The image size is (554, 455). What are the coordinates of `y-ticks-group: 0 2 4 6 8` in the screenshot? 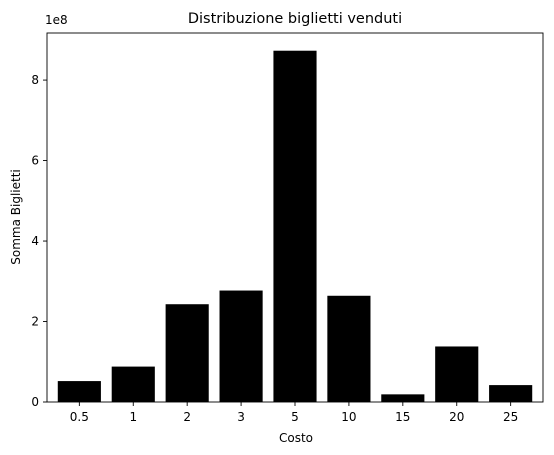 It's located at (39, 241).